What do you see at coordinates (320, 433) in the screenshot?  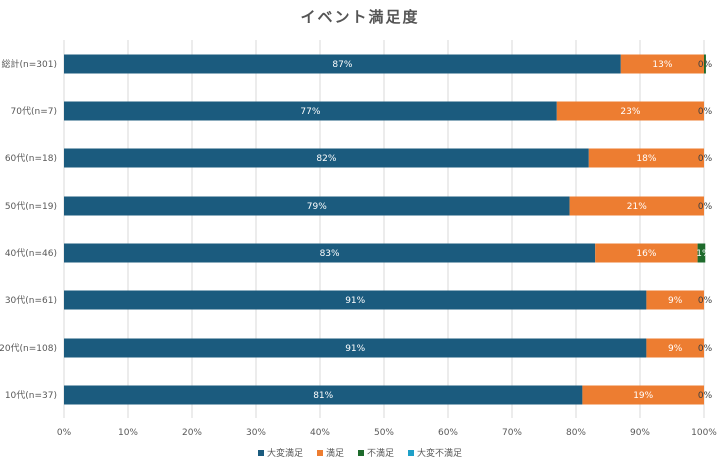 I see `x-tick-label: 40%` at bounding box center [320, 433].